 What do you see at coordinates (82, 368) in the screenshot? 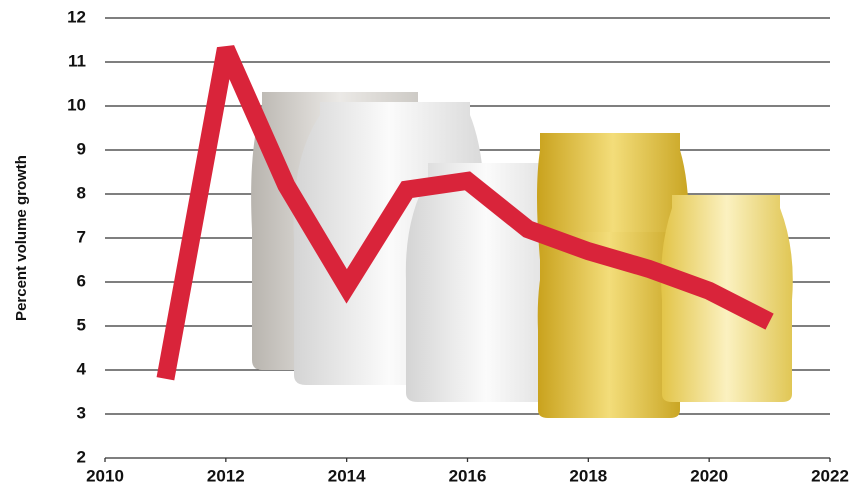
I see `y-tick-label: 4` at bounding box center [82, 368].